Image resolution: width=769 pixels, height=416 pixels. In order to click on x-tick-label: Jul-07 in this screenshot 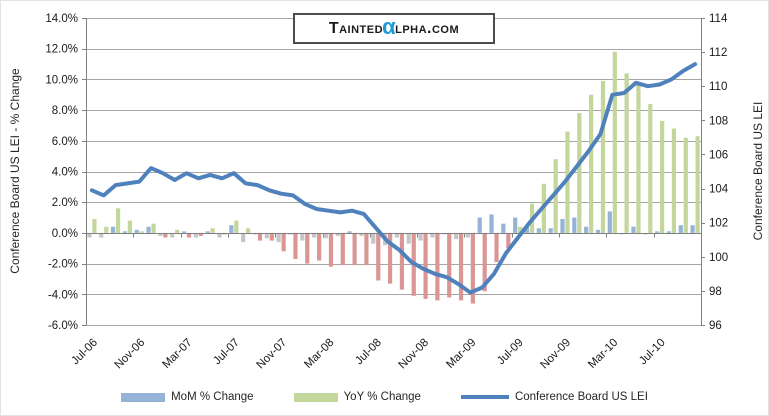, I will do `click(226, 352)`.